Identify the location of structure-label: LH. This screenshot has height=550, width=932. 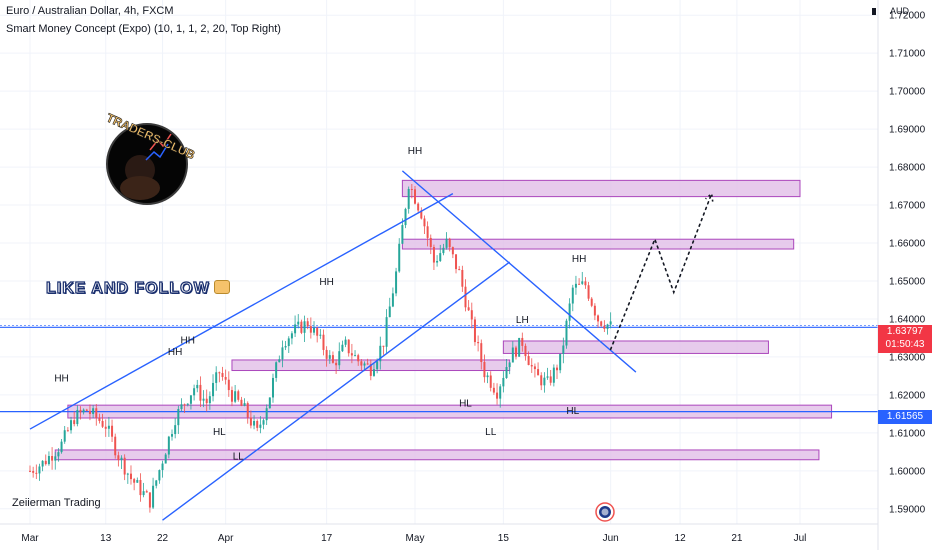
(522, 320).